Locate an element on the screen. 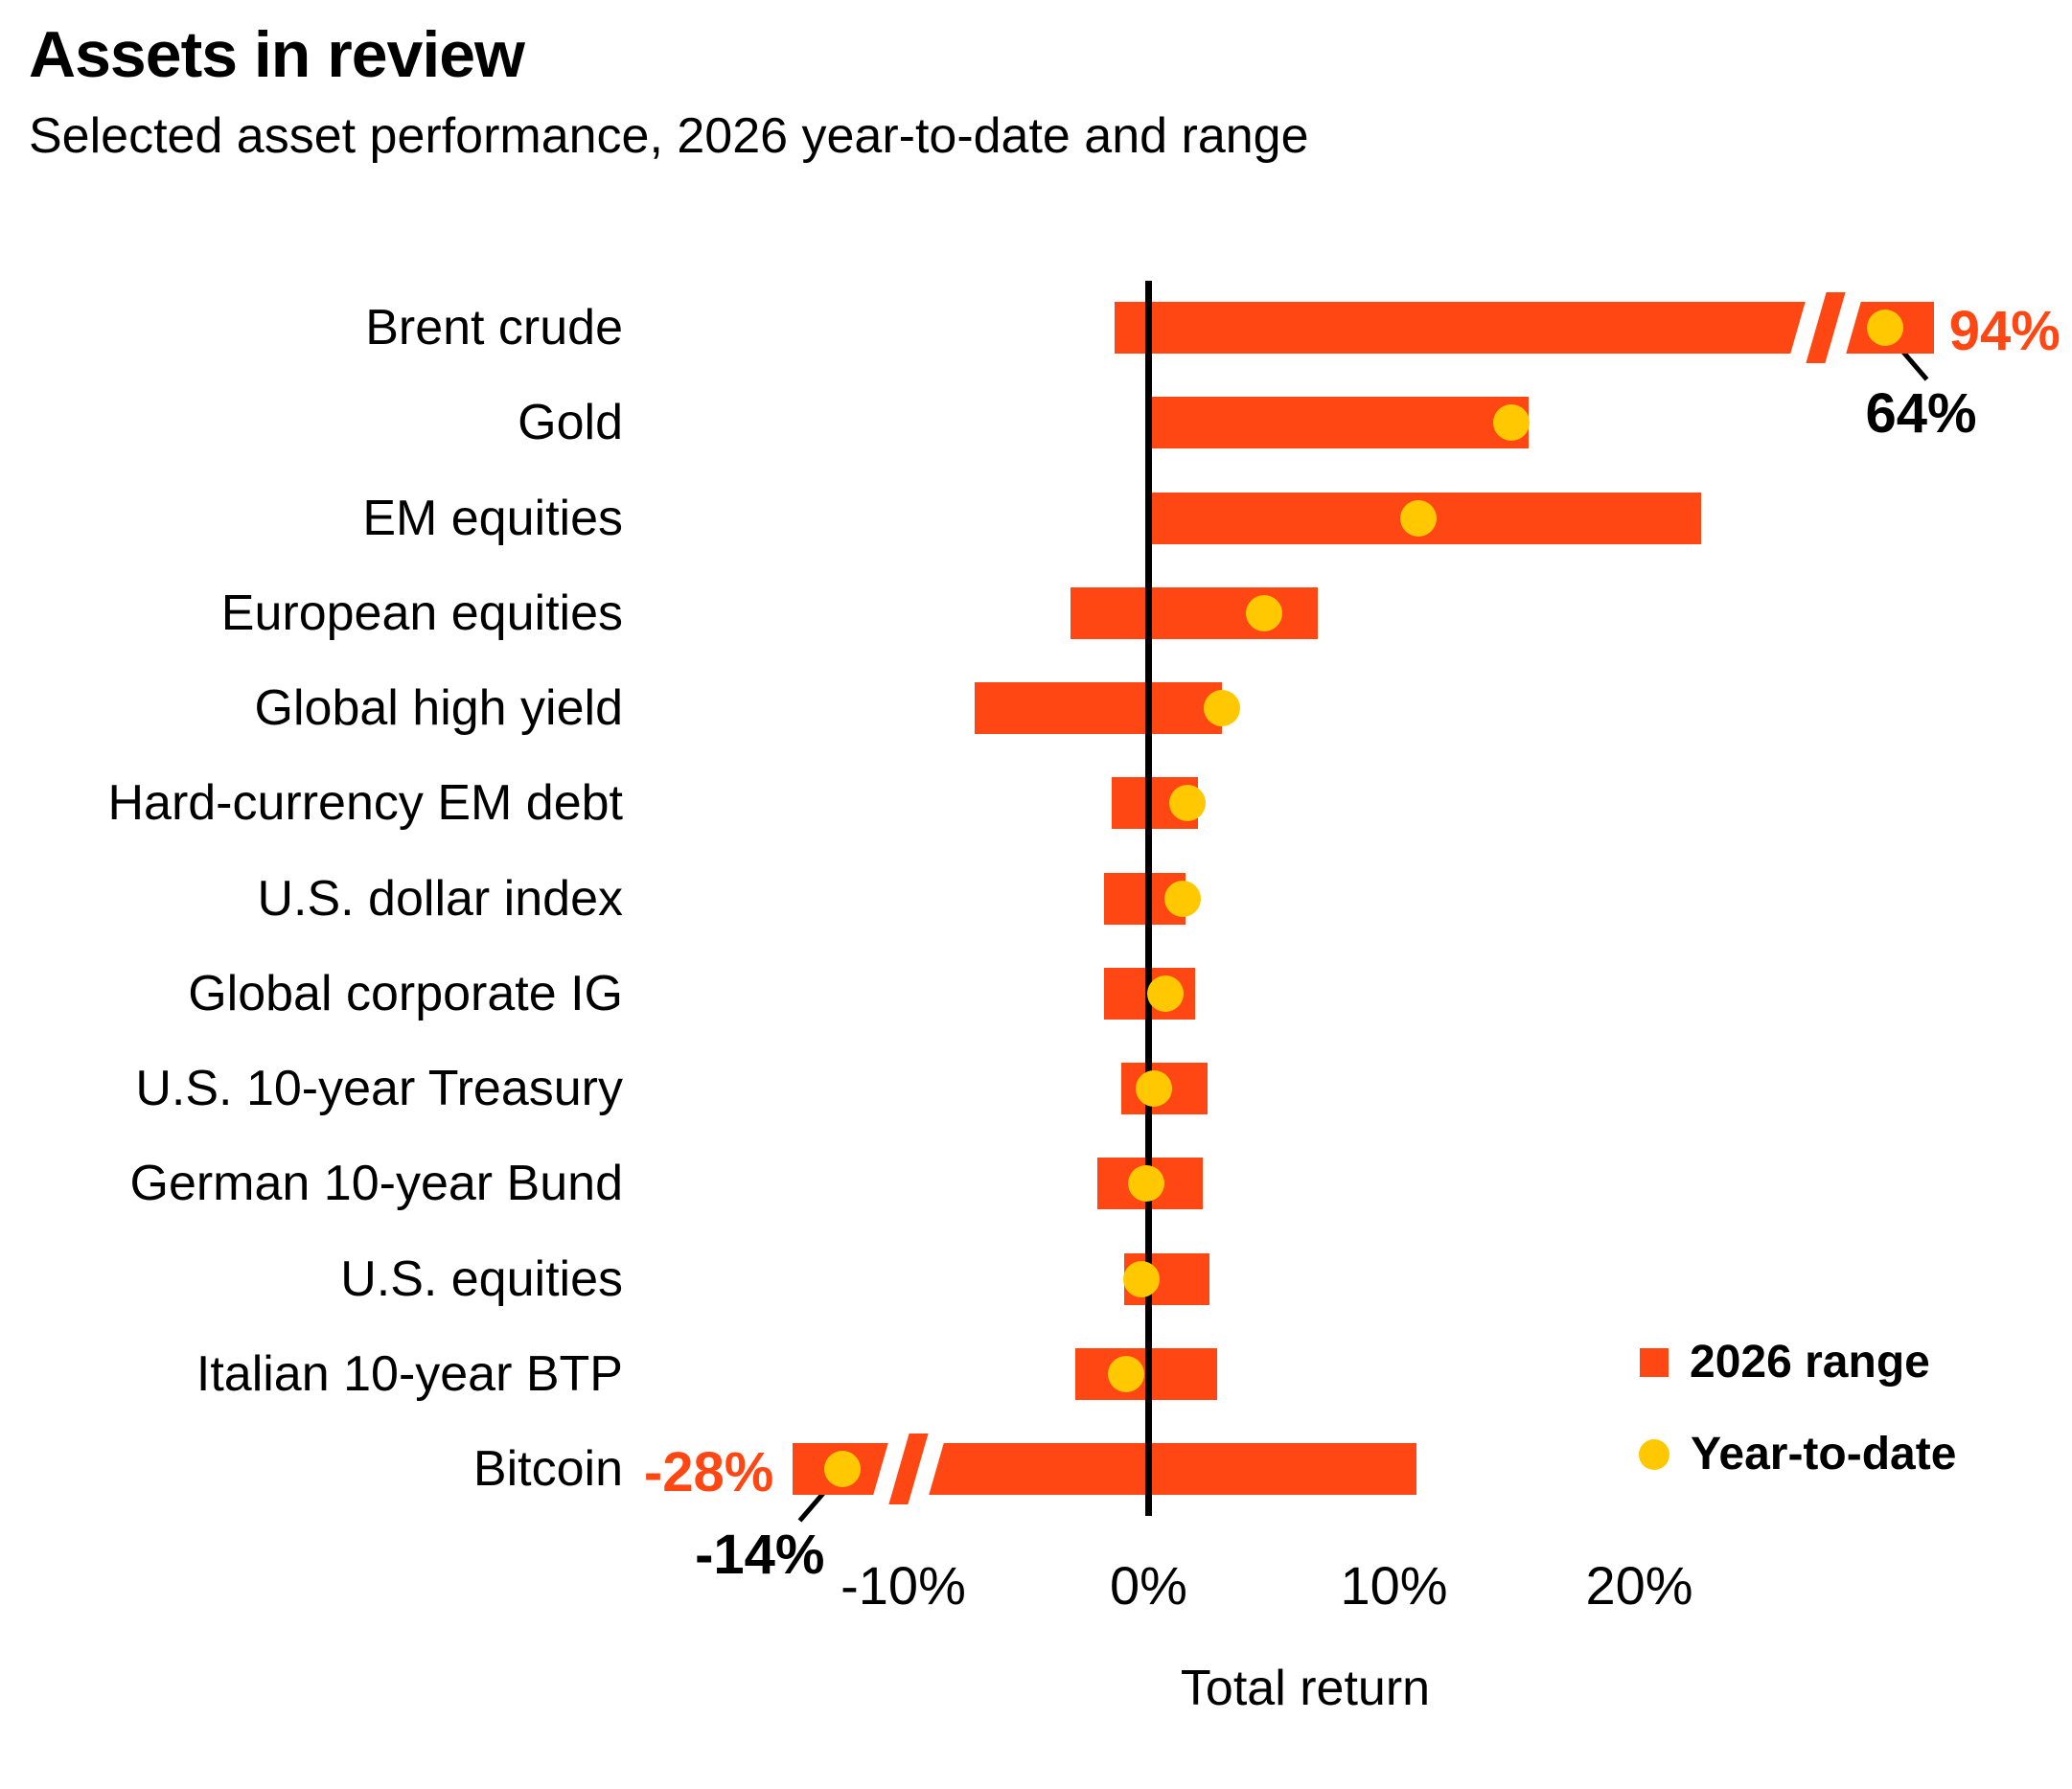 The height and width of the screenshot is (1789, 2072). category-label: U.S. 10-year Treasury is located at coordinates (379, 1089).